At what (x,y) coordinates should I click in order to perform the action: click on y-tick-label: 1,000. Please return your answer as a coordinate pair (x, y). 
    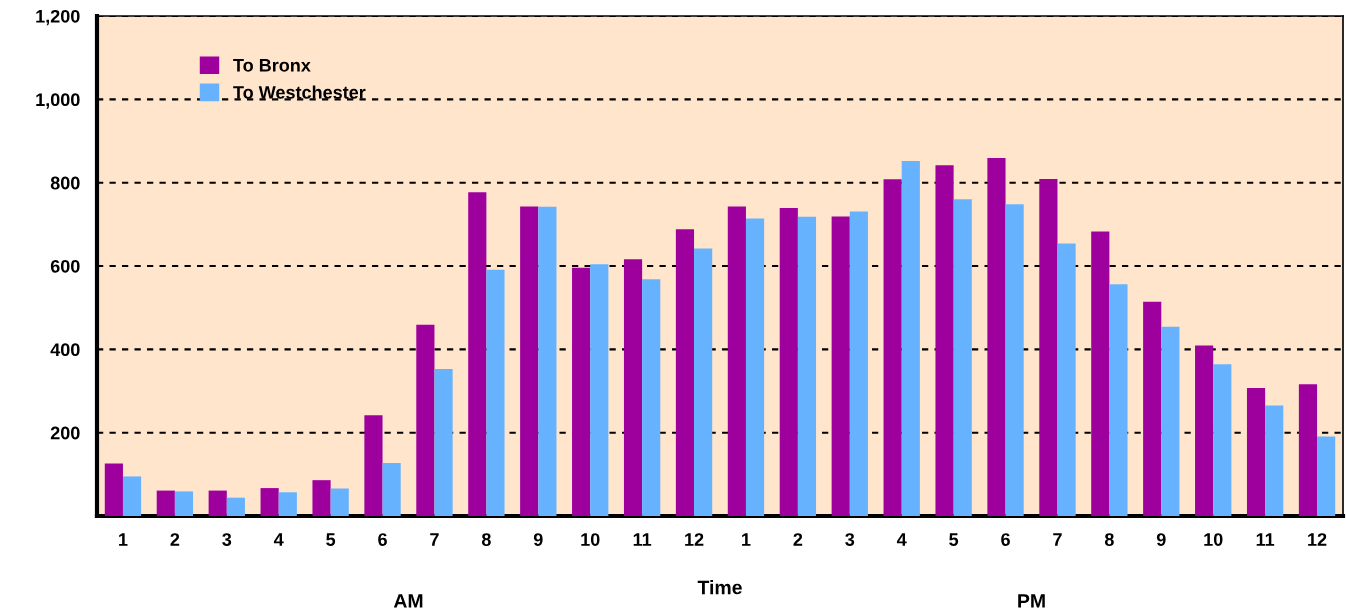
    Looking at the image, I should click on (58, 101).